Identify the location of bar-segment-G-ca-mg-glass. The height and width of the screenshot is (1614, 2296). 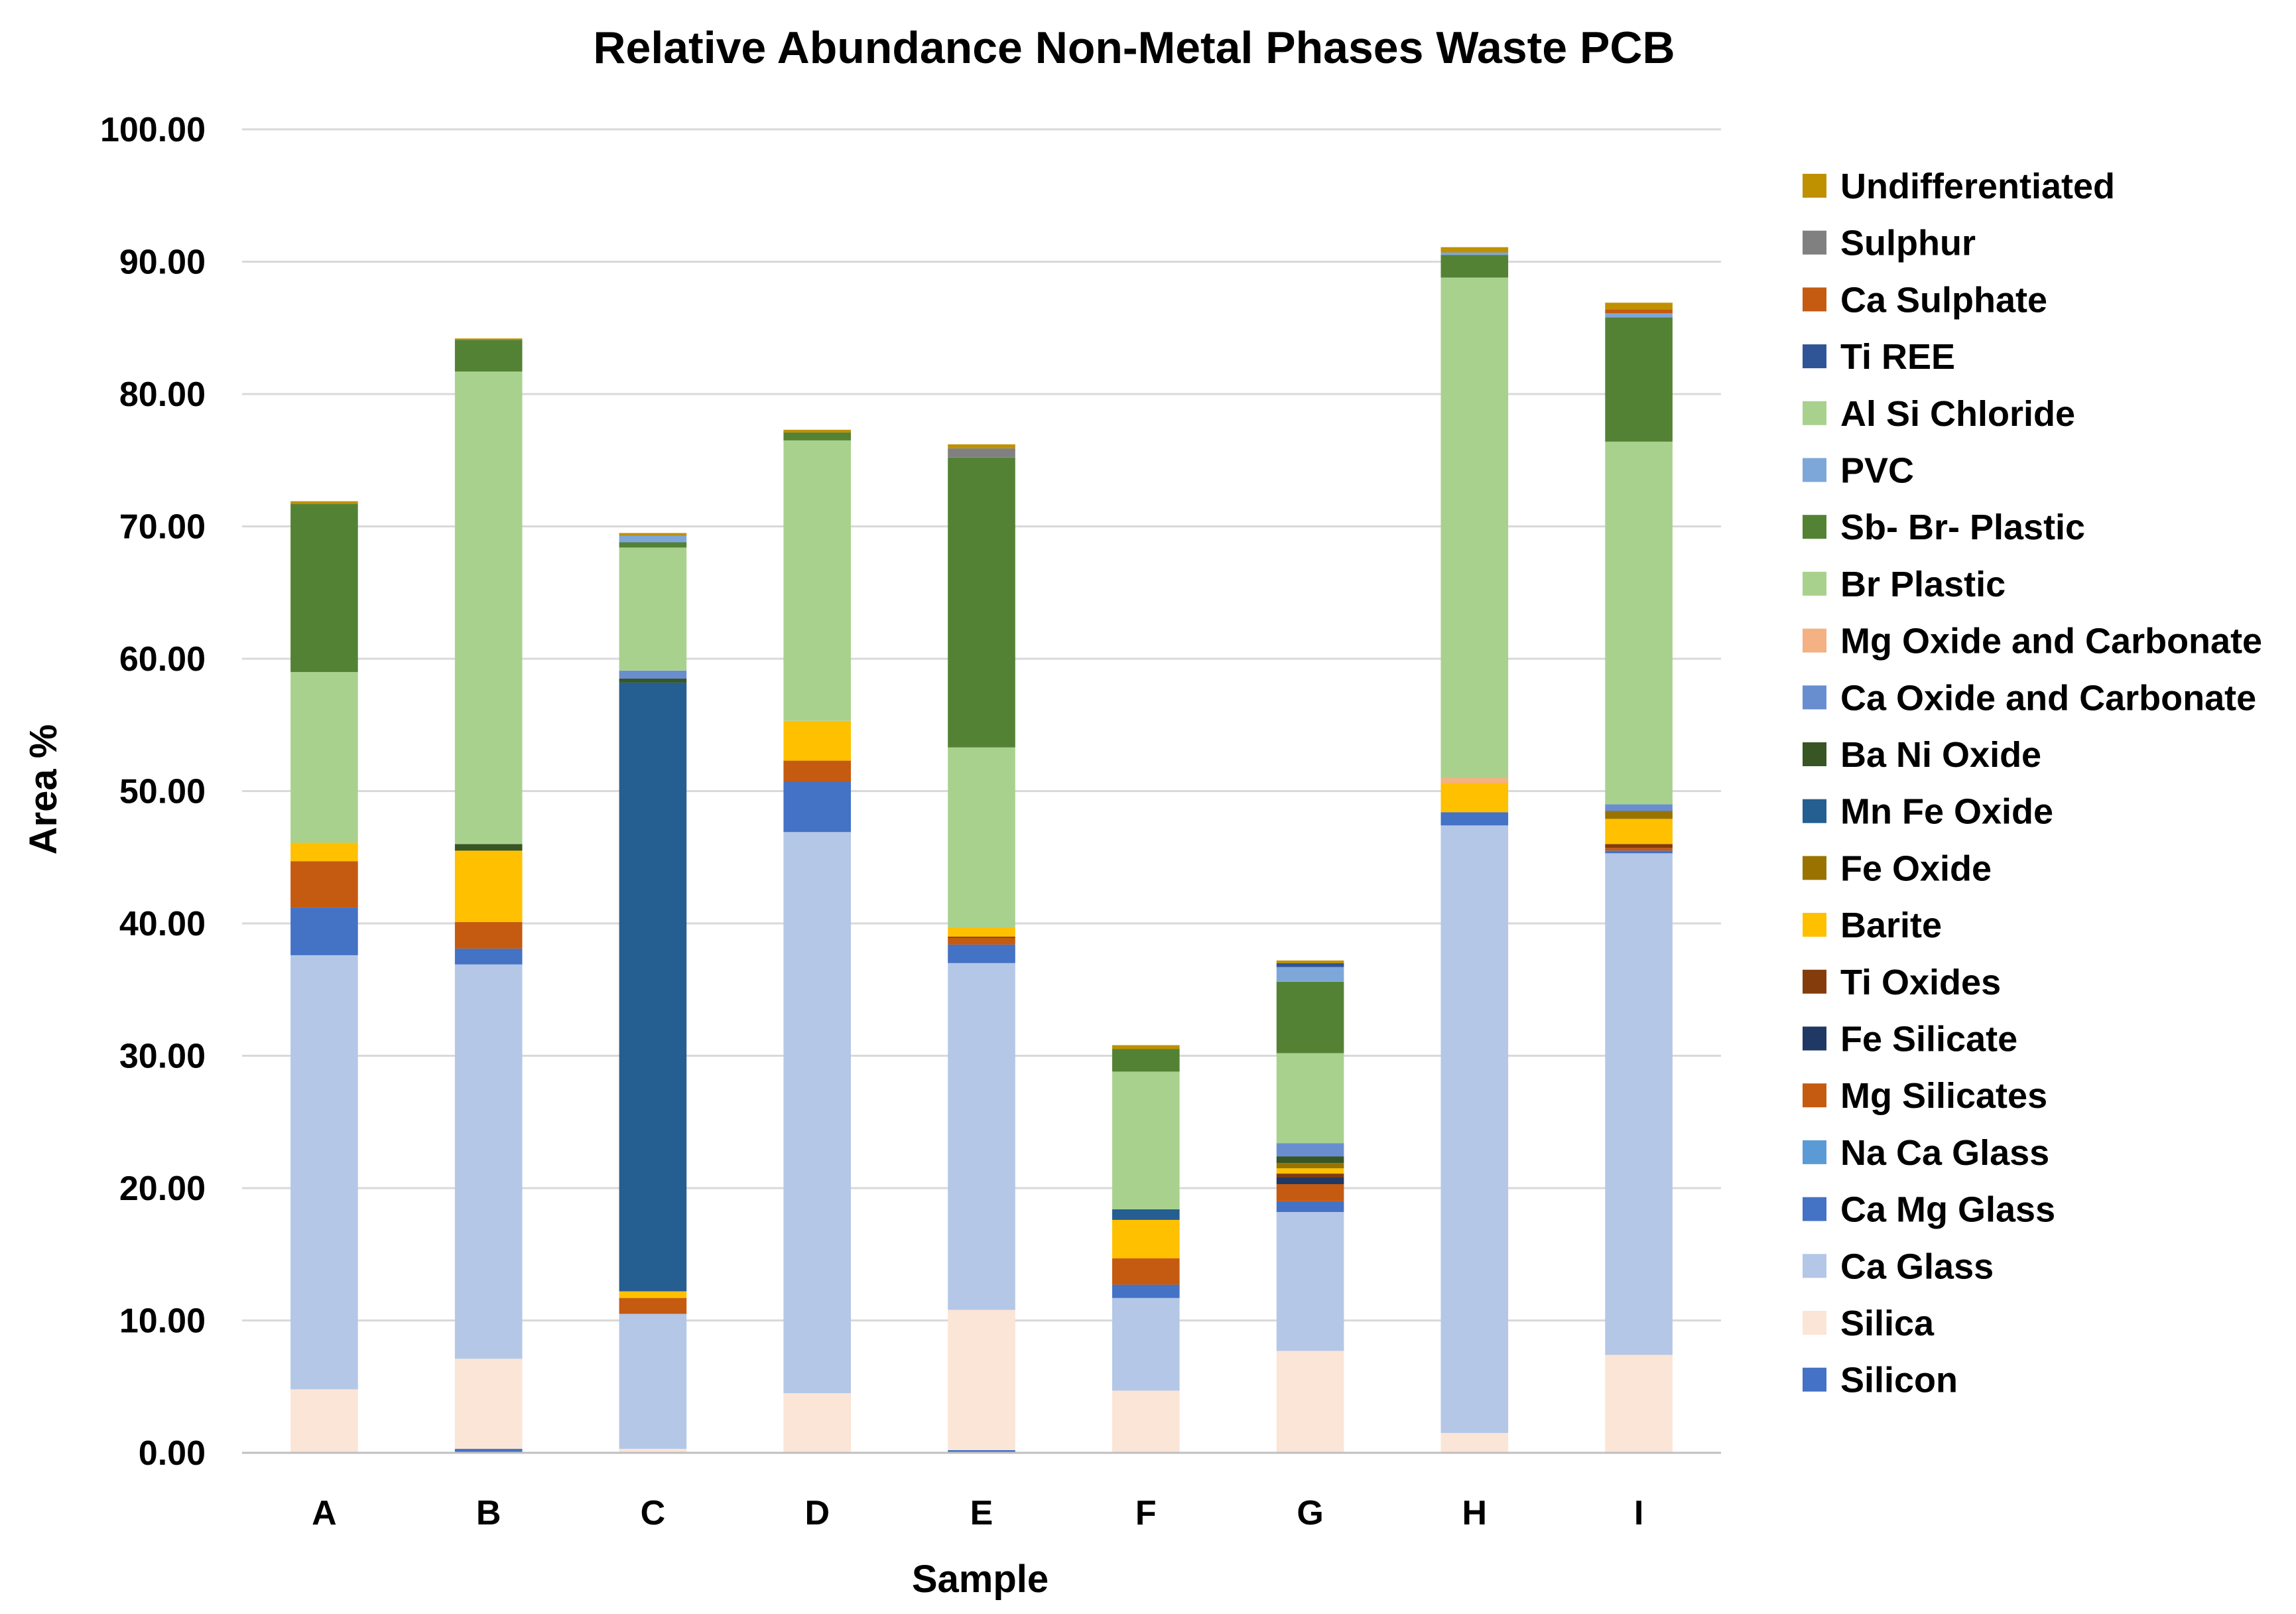
(1310, 1206).